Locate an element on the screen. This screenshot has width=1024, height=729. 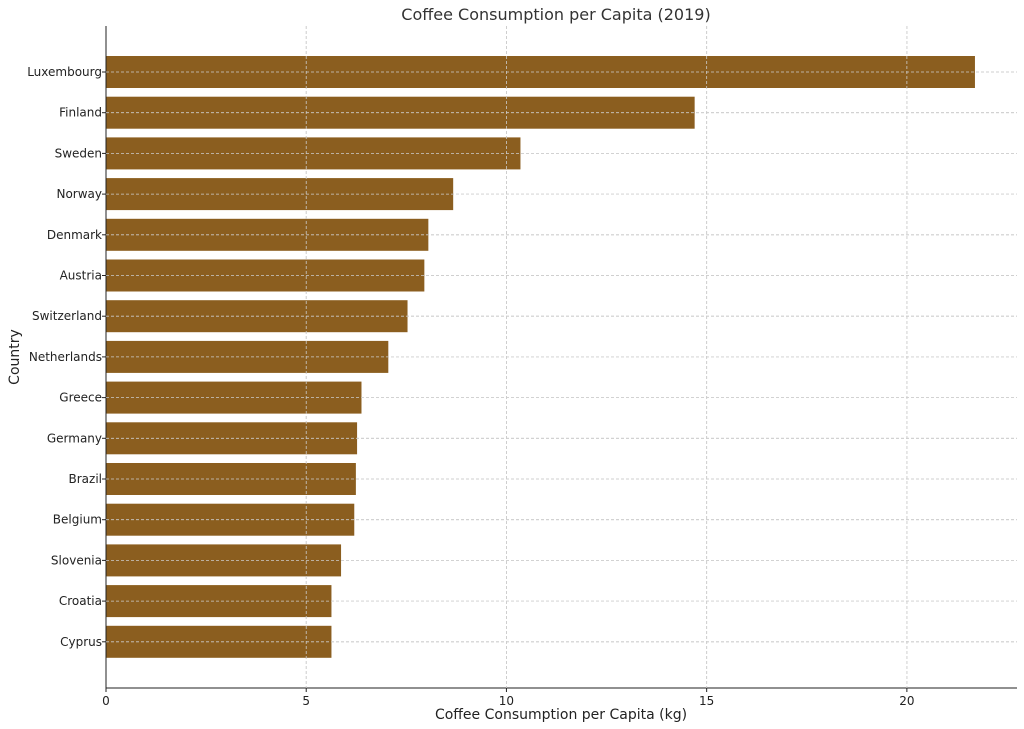
x-tick-label: 20 is located at coordinates (906, 701).